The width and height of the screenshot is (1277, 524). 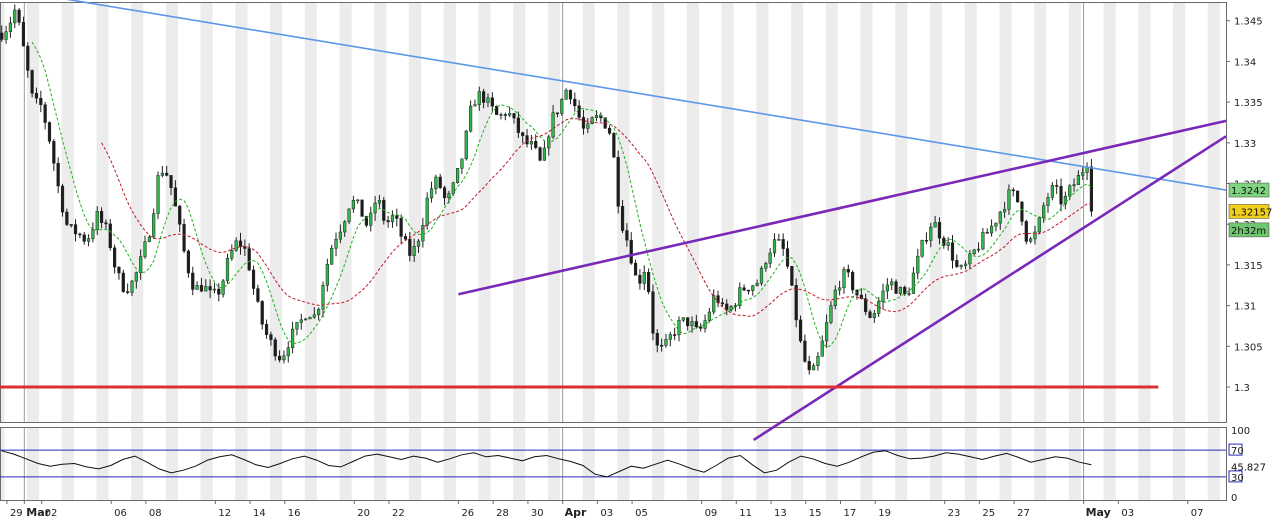 What do you see at coordinates (1248, 347) in the screenshot?
I see `y-tick-label: 1.305` at bounding box center [1248, 347].